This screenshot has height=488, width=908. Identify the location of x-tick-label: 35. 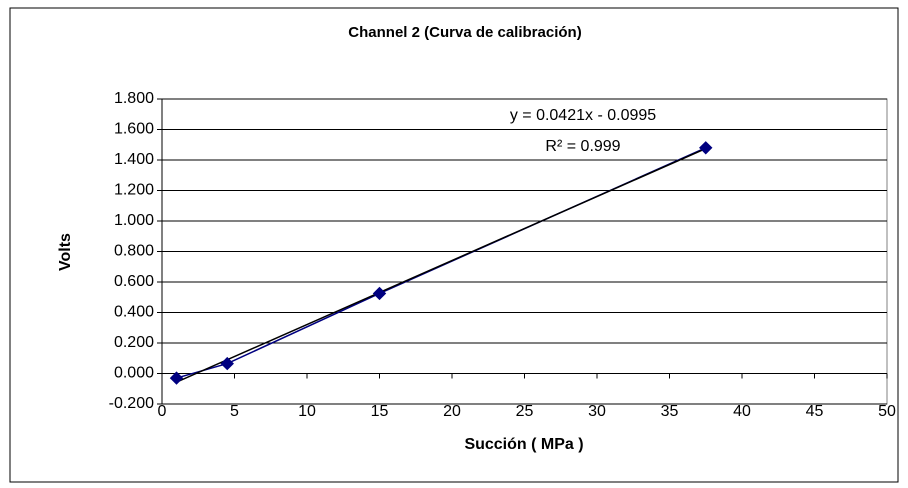
(670, 411).